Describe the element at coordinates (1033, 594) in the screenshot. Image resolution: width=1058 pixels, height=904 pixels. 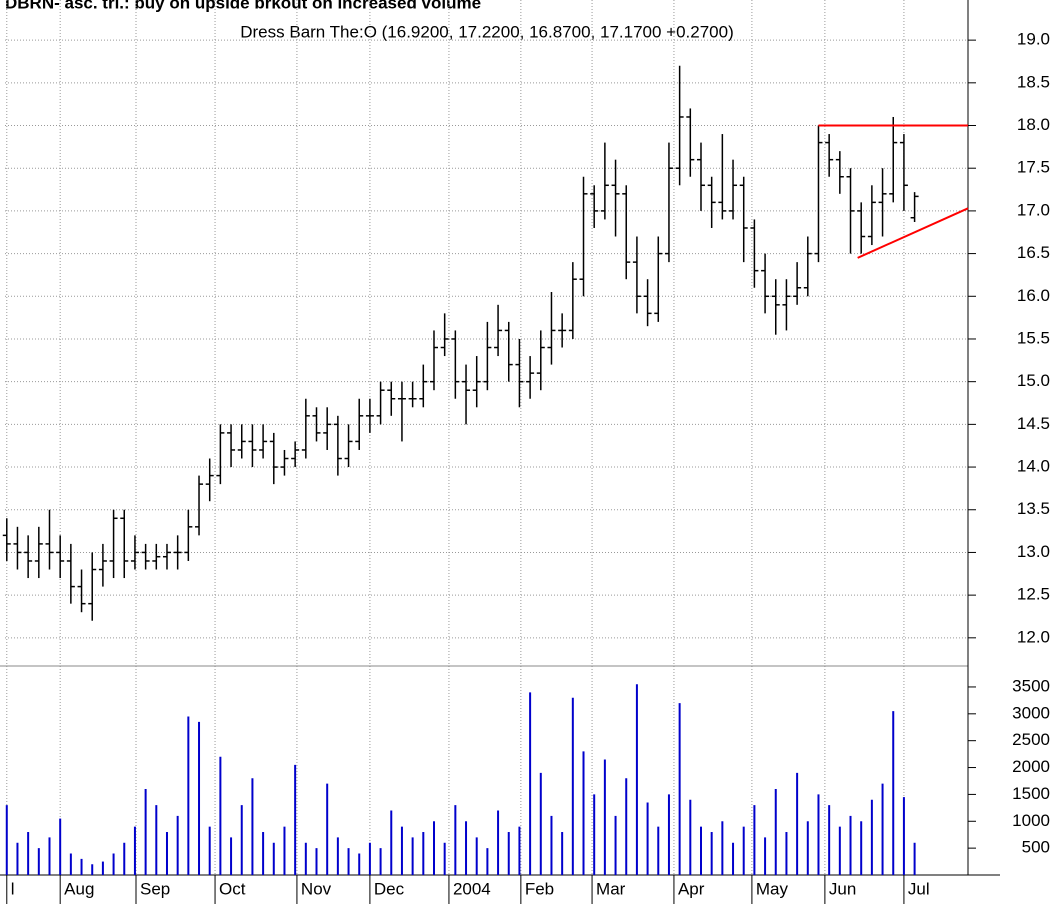
I see `y-tick-label: 12.5` at that location.